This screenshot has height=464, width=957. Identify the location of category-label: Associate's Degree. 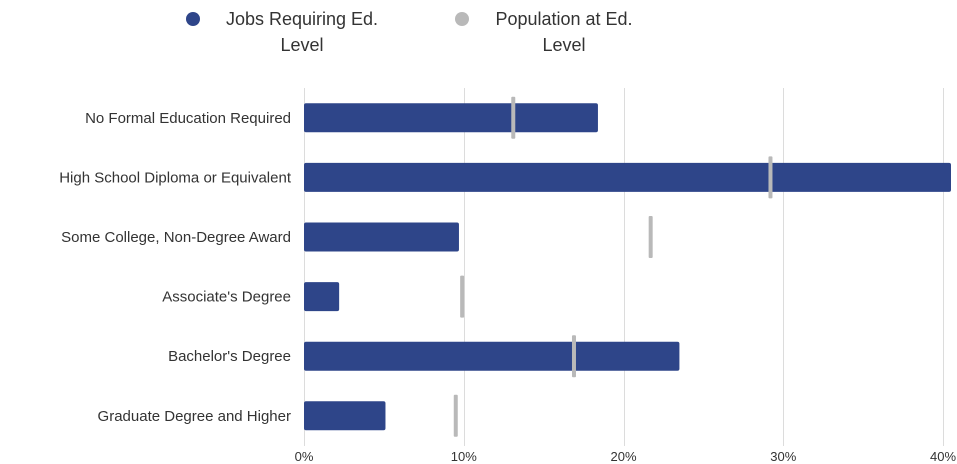
(226, 297).